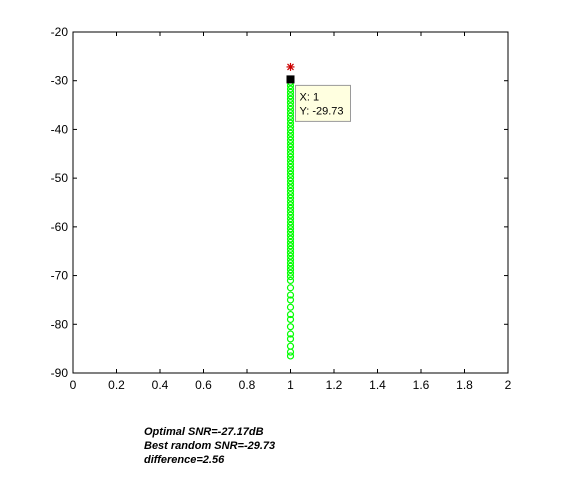  What do you see at coordinates (60, 227) in the screenshot?
I see `y-tick-label: -60` at bounding box center [60, 227].